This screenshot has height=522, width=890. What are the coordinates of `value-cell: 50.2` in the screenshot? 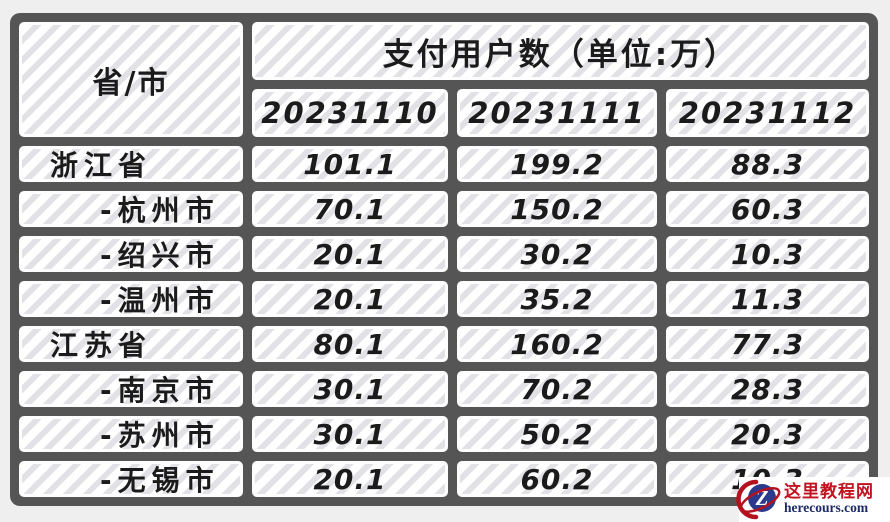 It's located at (557, 434).